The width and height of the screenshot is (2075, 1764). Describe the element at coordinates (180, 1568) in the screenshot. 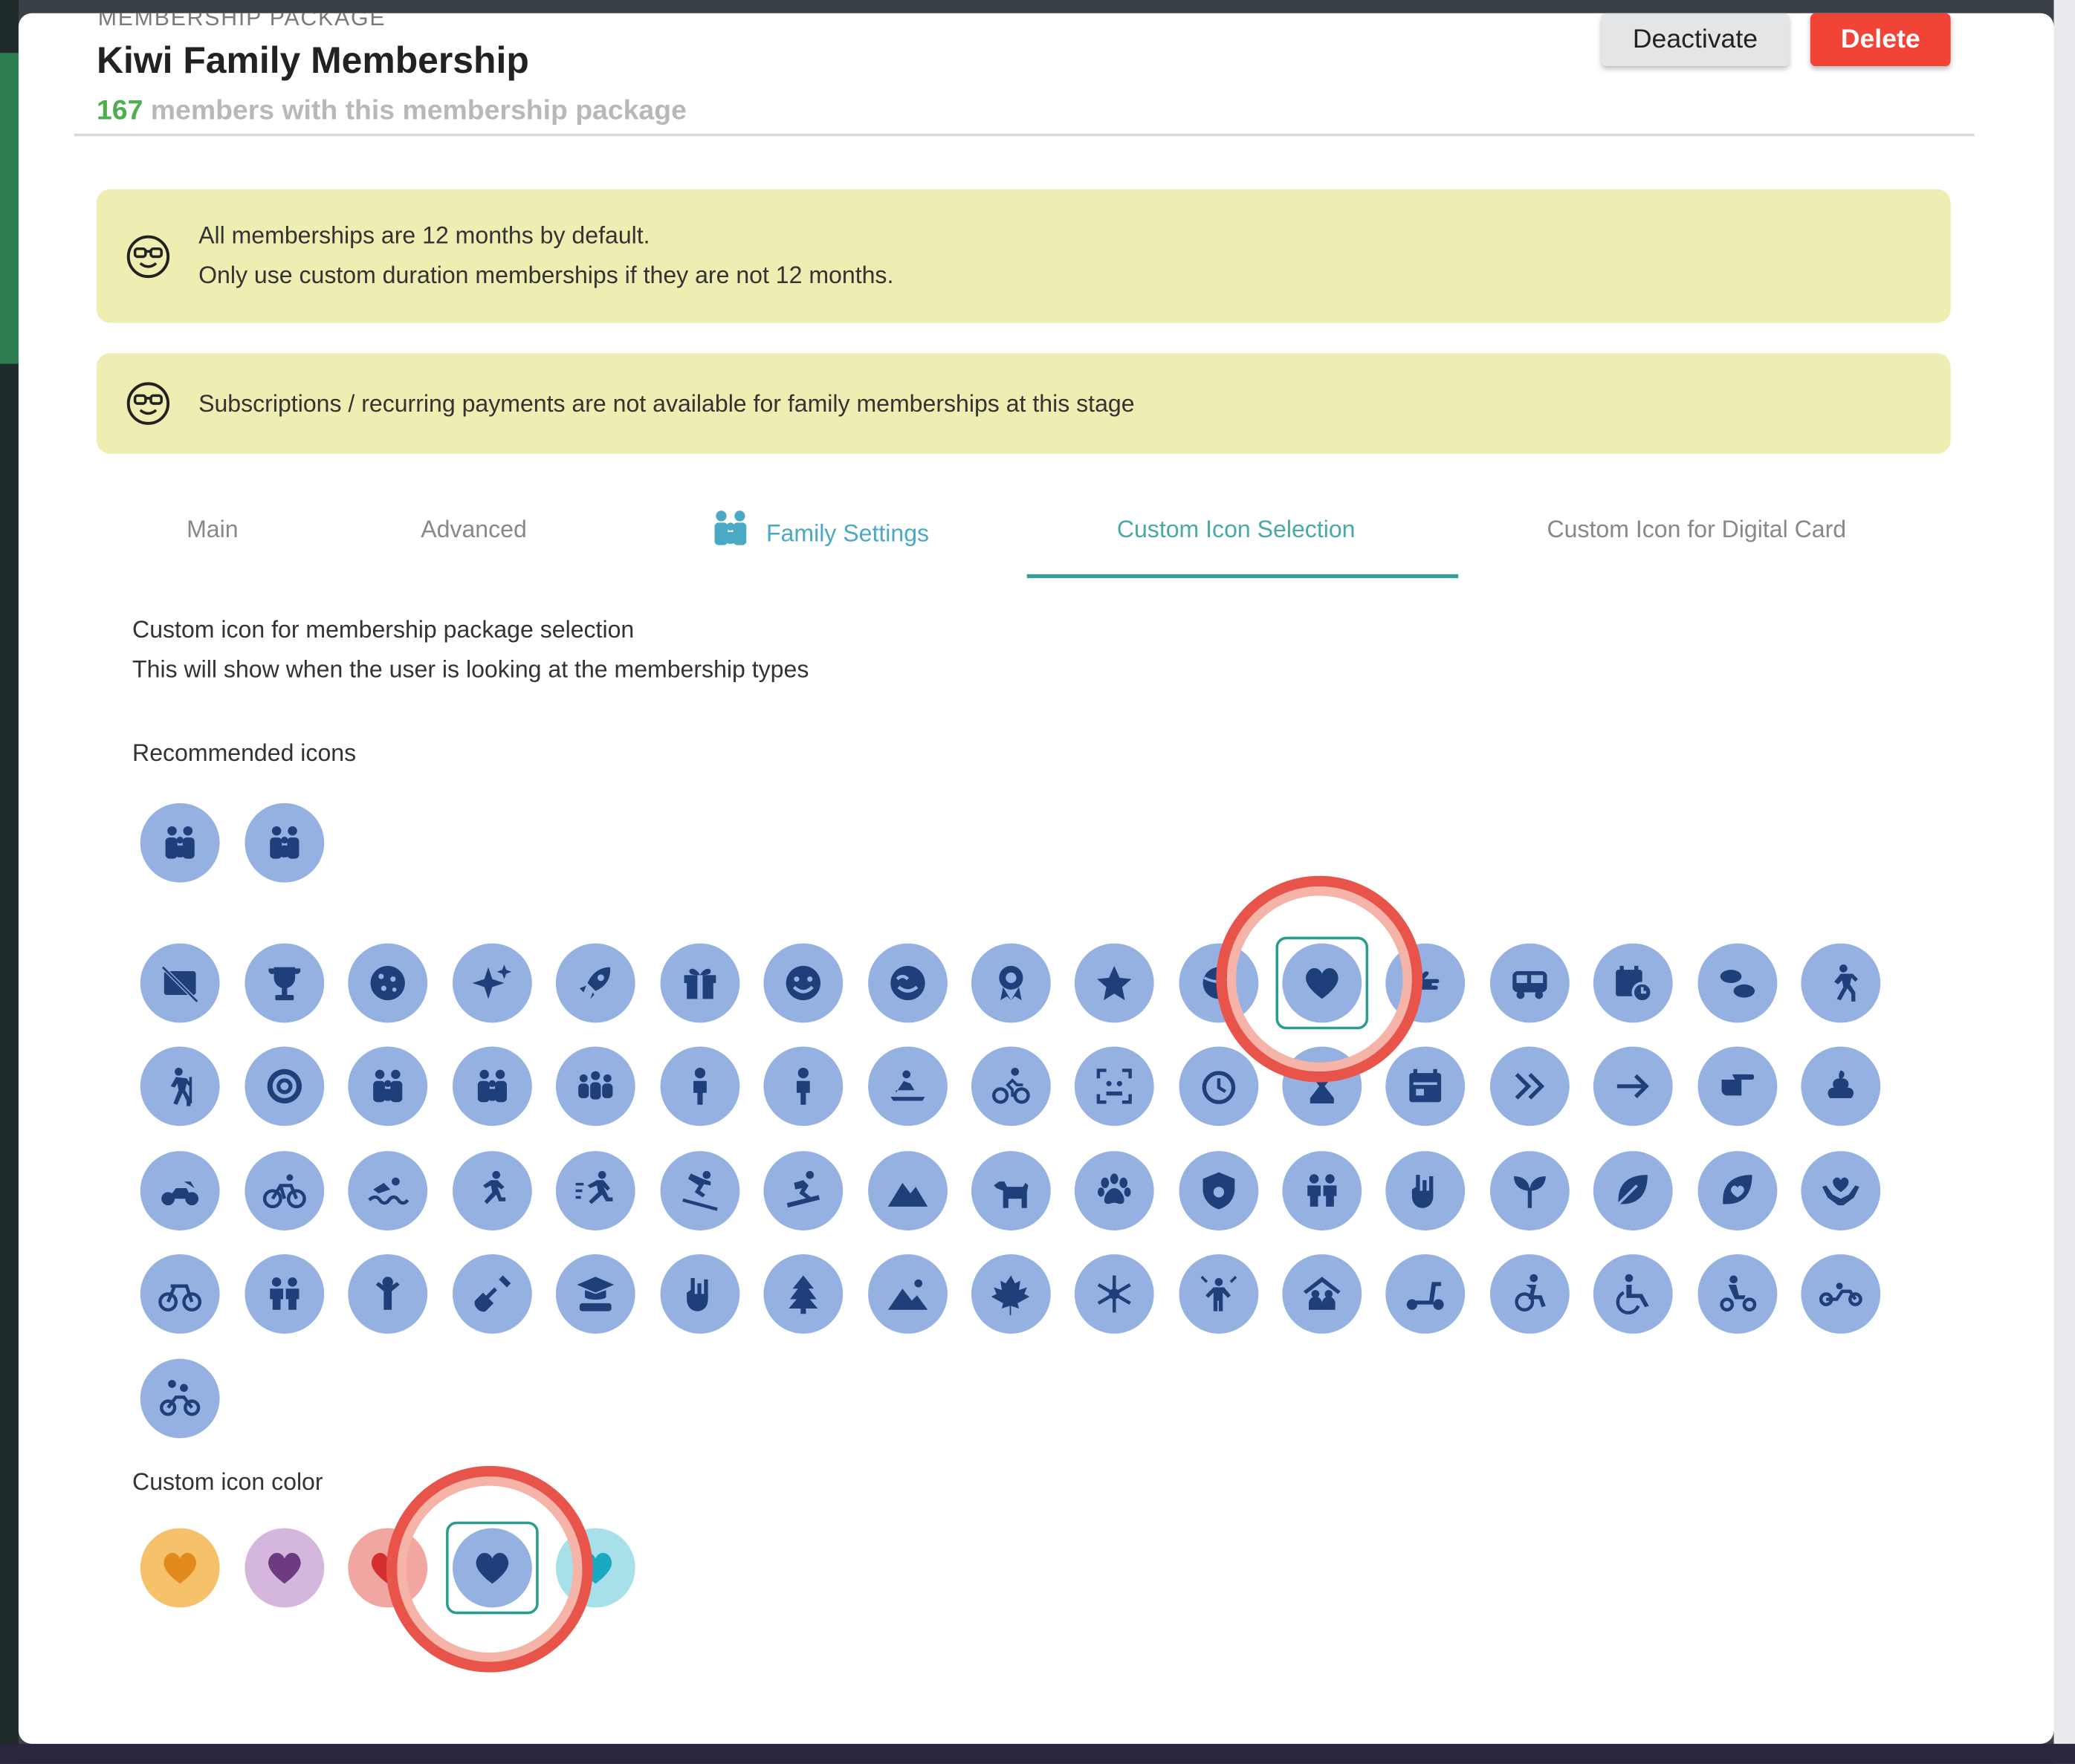

I see `color-swatch-orange` at that location.